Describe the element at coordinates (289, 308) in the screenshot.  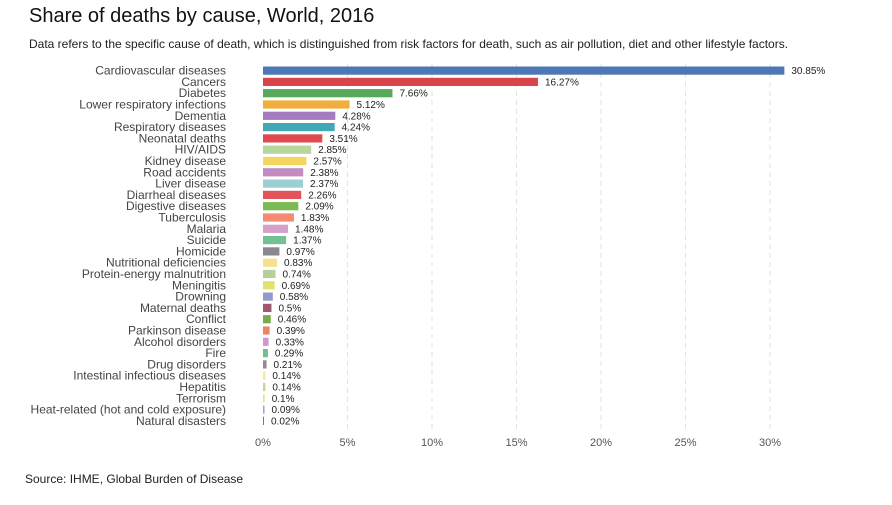
I see `value-label: 0.5%` at that location.